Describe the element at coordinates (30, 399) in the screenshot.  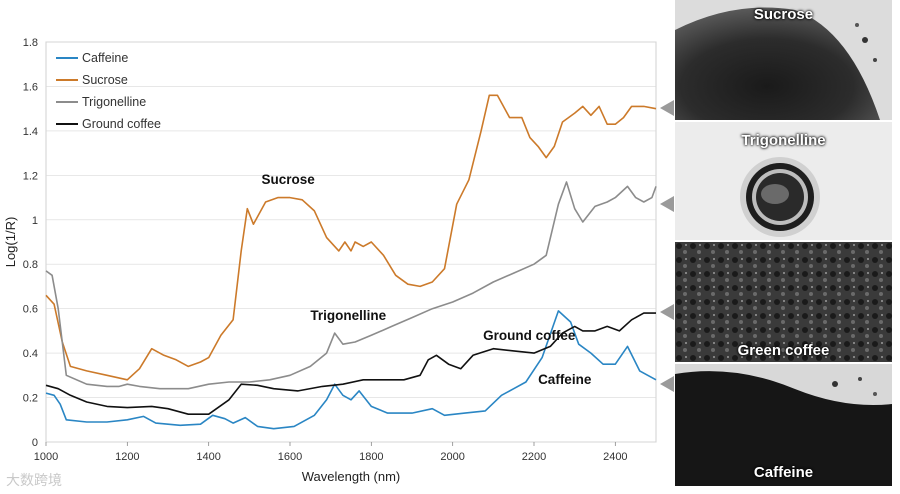
I see `y-tick-label: 0.2` at that location.